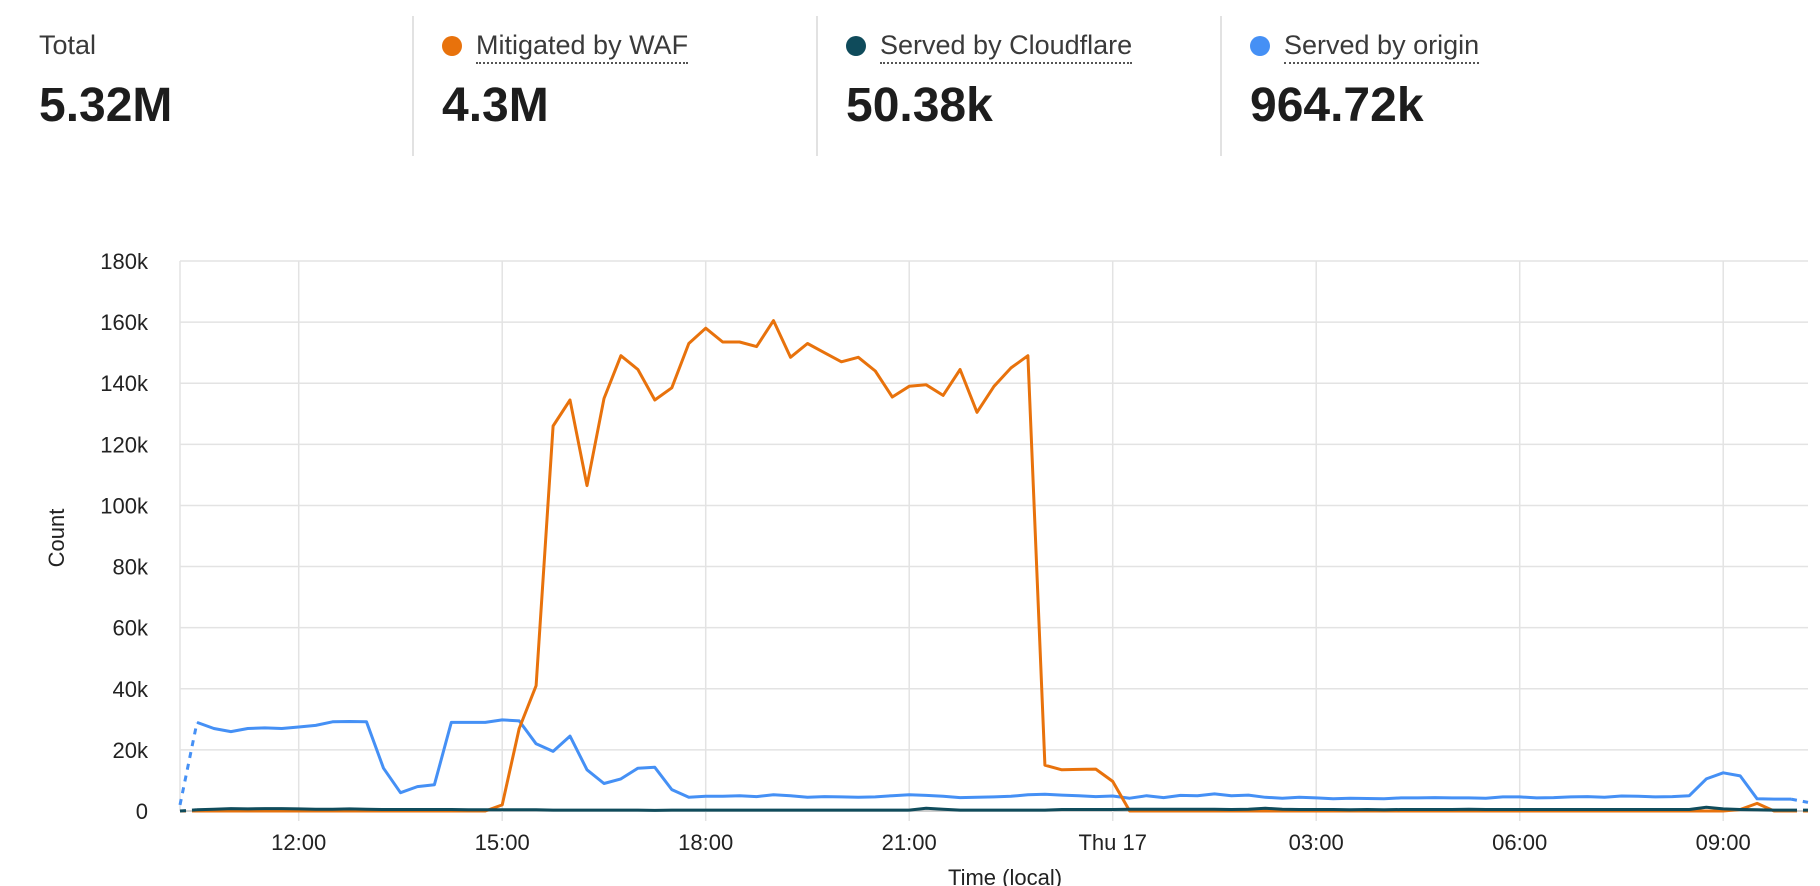 This screenshot has height=886, width=1820. Describe the element at coordinates (124, 444) in the screenshot. I see `y-tick-label: 120k` at that location.